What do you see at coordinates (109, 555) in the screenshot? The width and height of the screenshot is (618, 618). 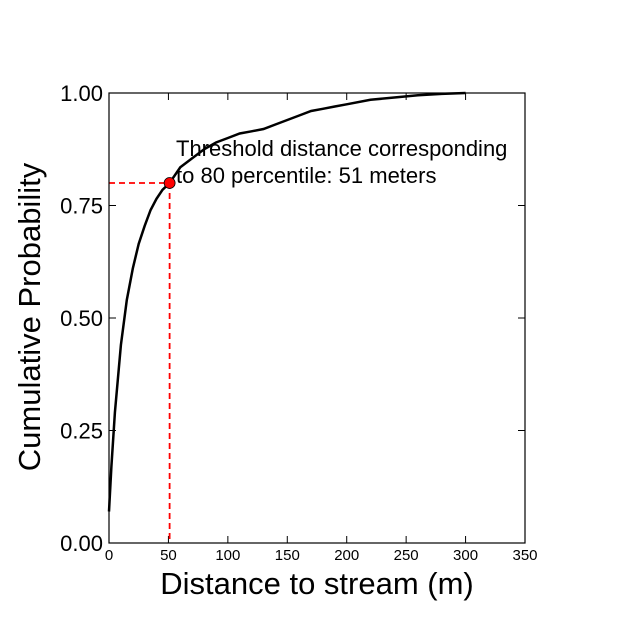 I see `x-tick-label: 0` at bounding box center [109, 555].